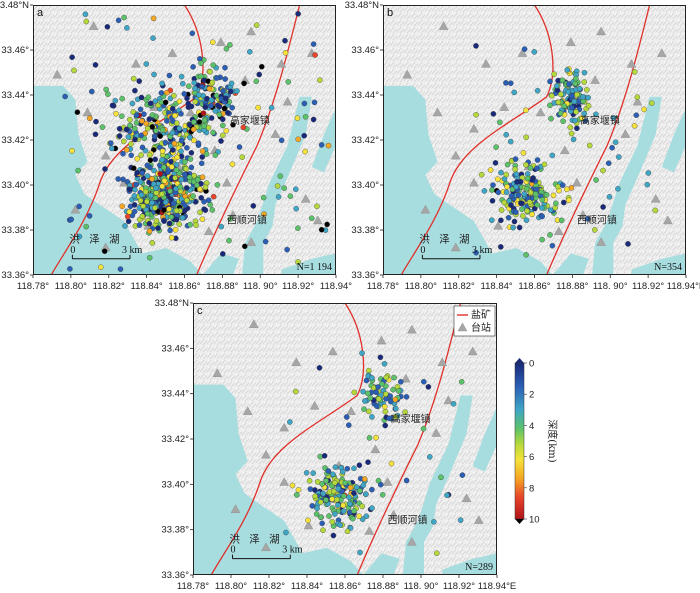  What do you see at coordinates (233, 550) in the screenshot?
I see `scale-bar-zero: 0` at bounding box center [233, 550].